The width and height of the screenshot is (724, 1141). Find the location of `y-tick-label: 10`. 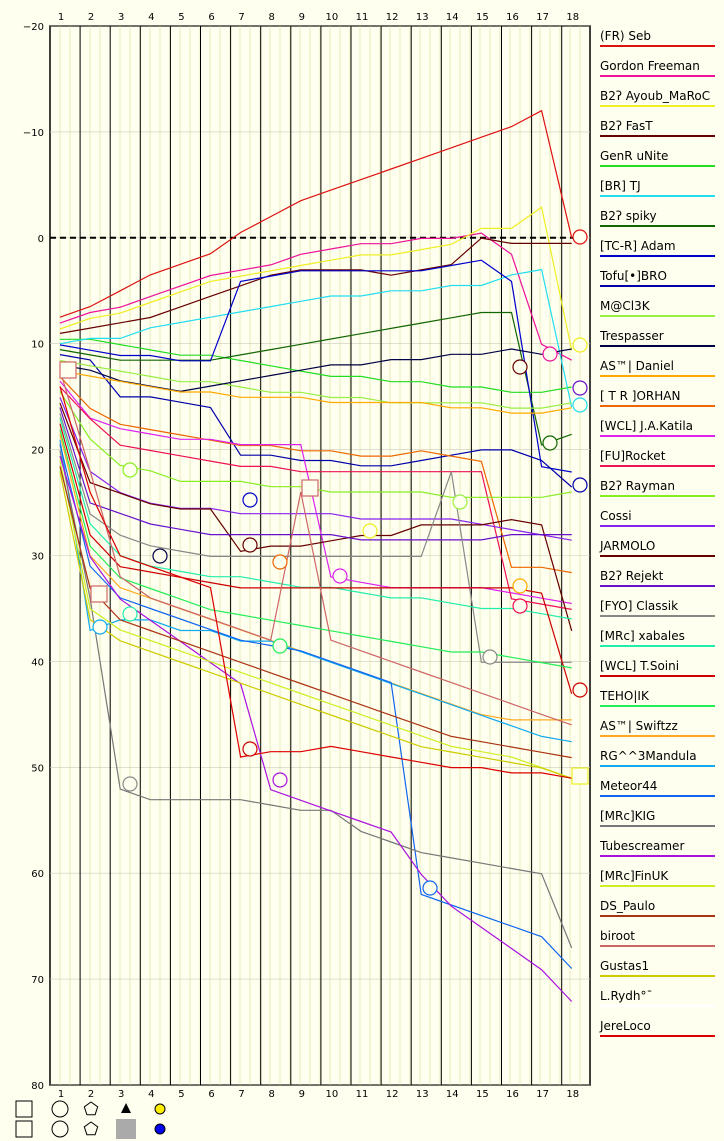

y-tick-label: 10 is located at coordinates (37, 345).